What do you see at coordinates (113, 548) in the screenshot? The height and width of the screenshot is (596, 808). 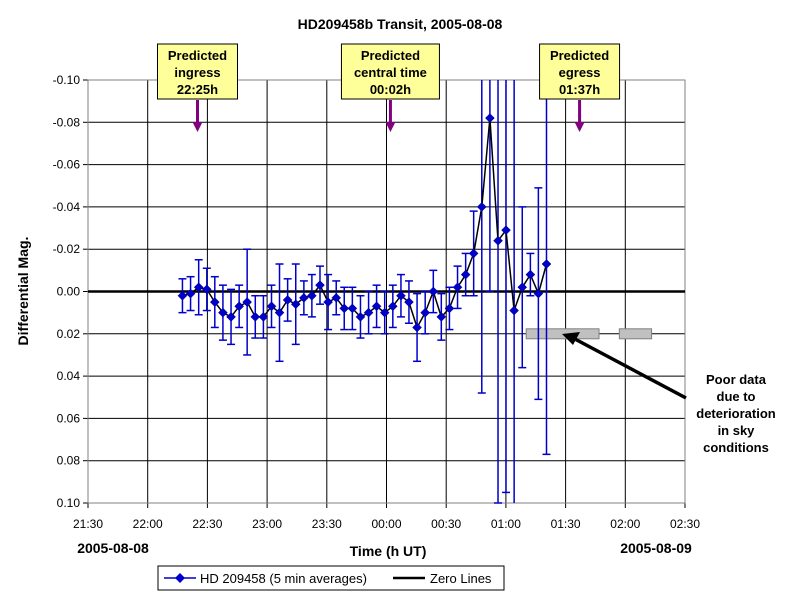 I see `date-label-left: 2005-08-08` at bounding box center [113, 548].